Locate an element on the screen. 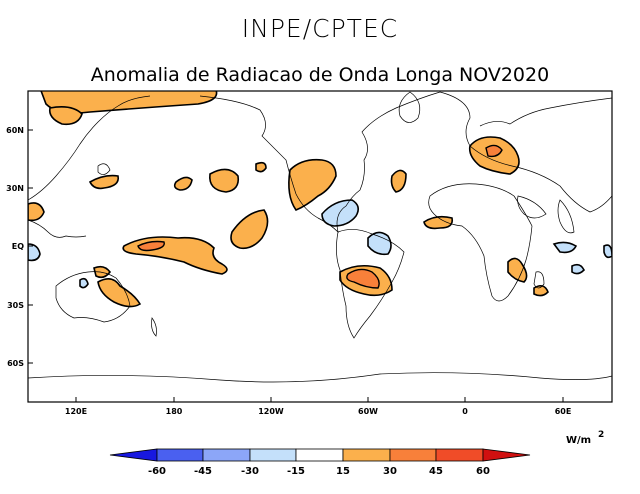 The height and width of the screenshot is (494, 640). anomaly-north-america is located at coordinates (312, 184).